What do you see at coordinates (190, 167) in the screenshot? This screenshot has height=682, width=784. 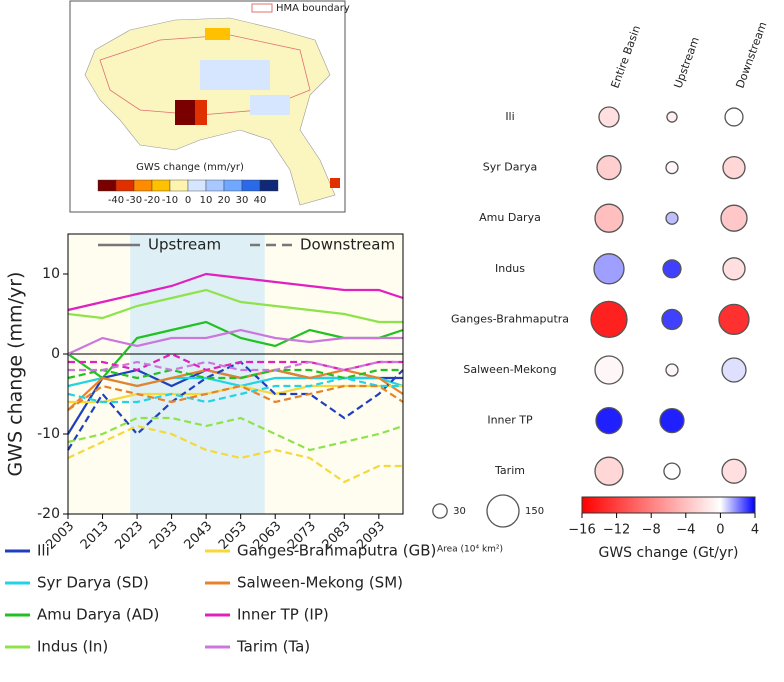 I see `map-colorbar-label: GWS change (mm/yr)` at bounding box center [190, 167].